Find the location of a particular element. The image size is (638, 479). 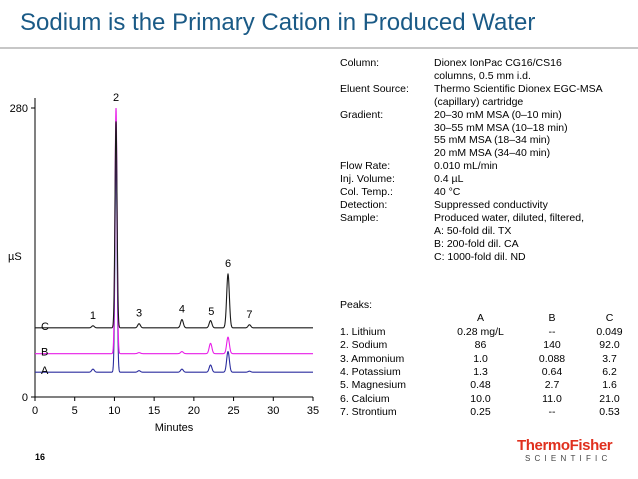

peaks-cell: 0.25 is located at coordinates (480, 412).